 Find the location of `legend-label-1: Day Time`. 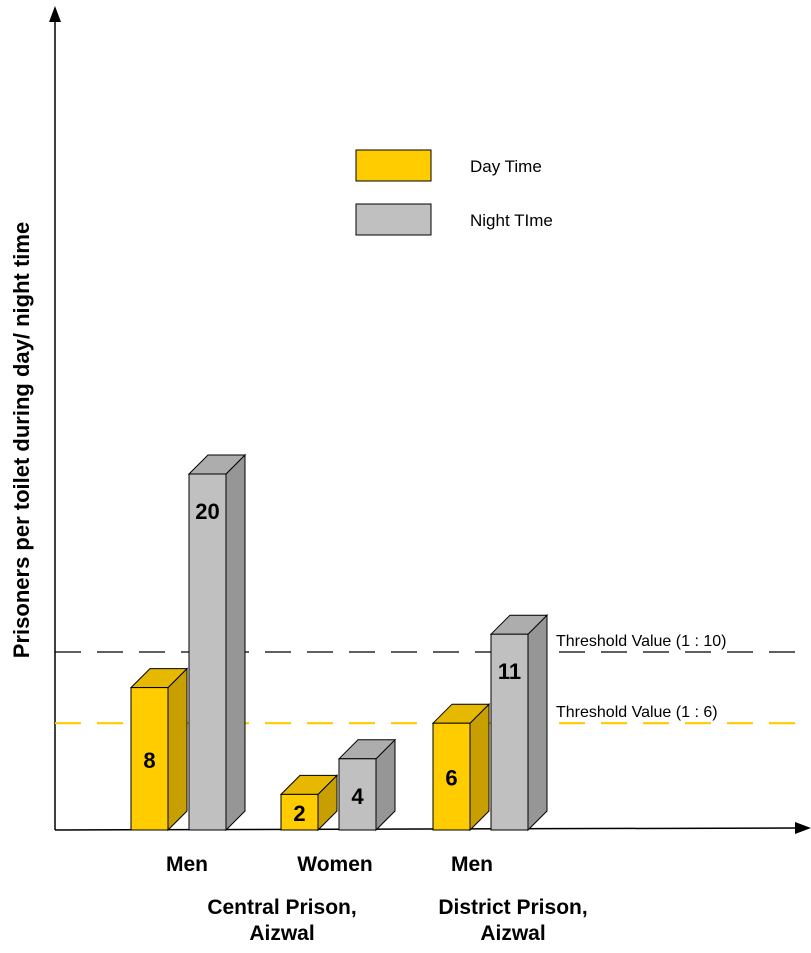

legend-label-1: Day Time is located at coordinates (506, 166).